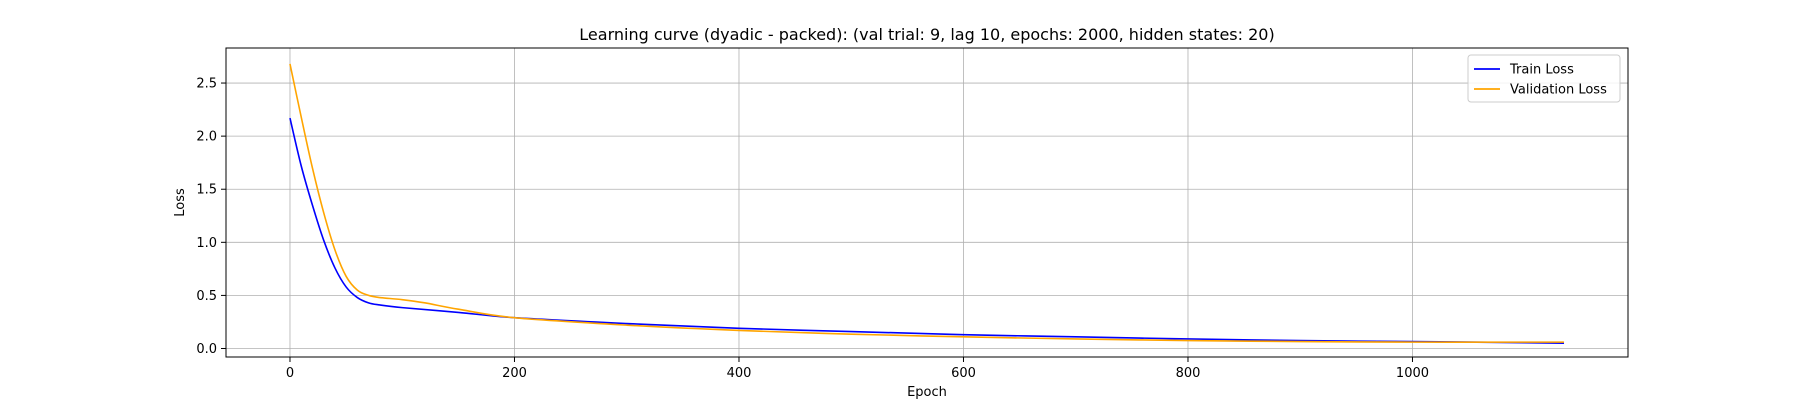 The height and width of the screenshot is (400, 1800). I want to click on x-tick-label: 800, so click(1188, 373).